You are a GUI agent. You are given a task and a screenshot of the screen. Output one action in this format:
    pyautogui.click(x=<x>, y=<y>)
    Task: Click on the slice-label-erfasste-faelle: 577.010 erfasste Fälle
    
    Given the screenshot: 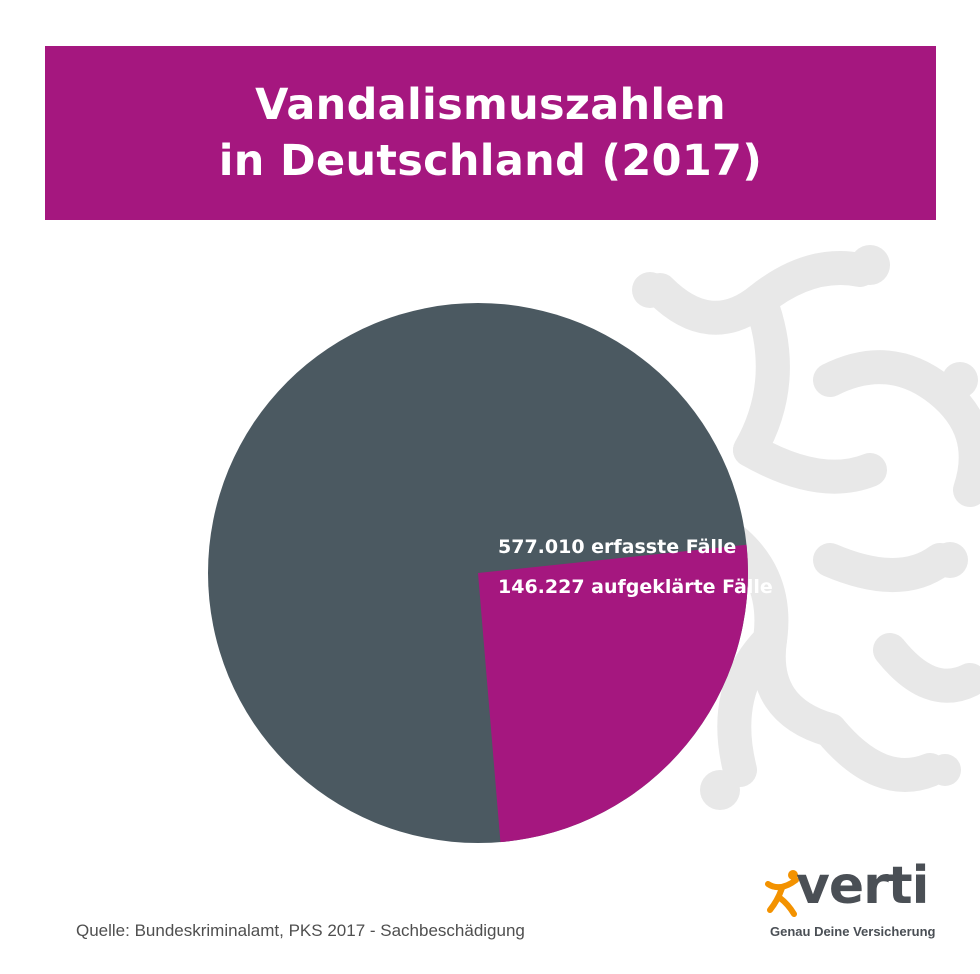 What is the action you would take?
    pyautogui.click(x=617, y=547)
    